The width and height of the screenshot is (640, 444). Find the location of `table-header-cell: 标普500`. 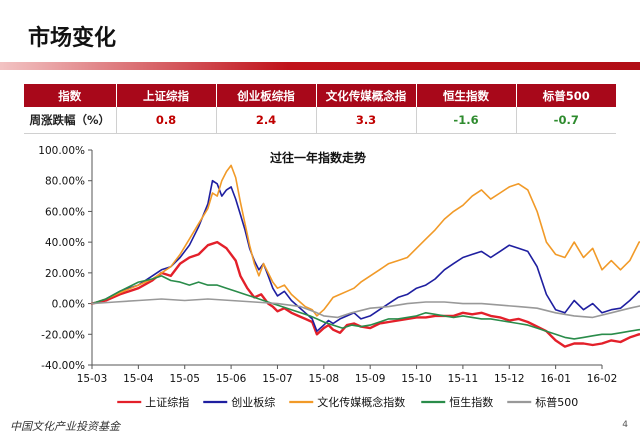

table-header-cell: 标普500 is located at coordinates (566, 95).